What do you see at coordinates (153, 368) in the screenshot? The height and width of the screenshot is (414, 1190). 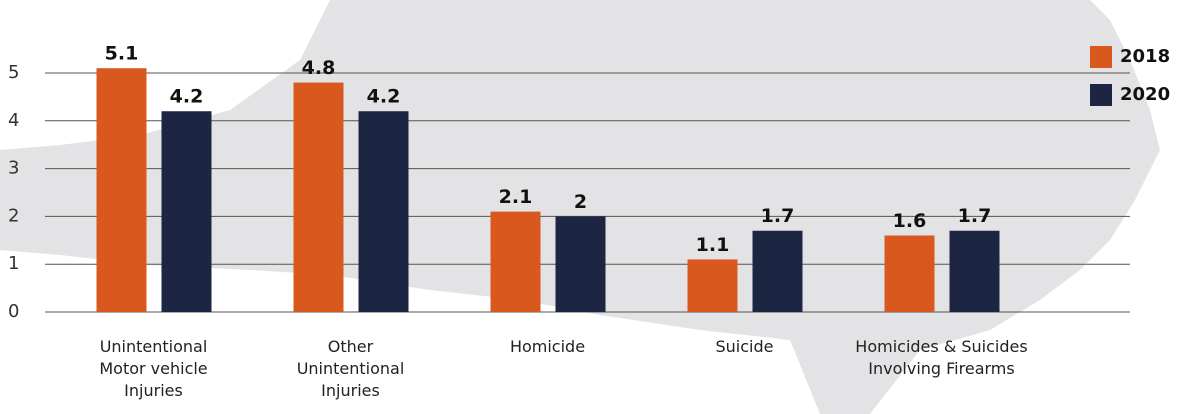 I see `x-tick-label: Unintentional Motor vehicle Injuries` at bounding box center [153, 368].